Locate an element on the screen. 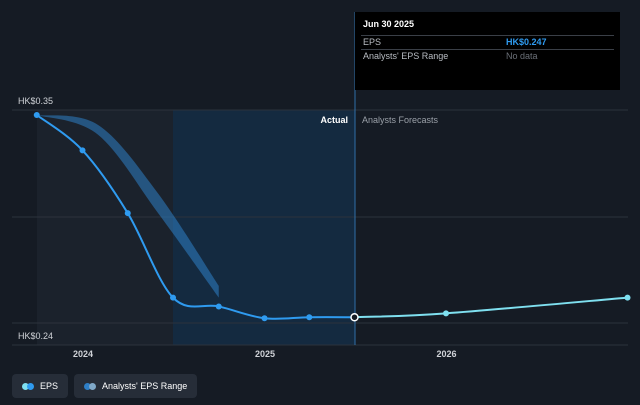  eps-forecast-line is located at coordinates (491, 307).